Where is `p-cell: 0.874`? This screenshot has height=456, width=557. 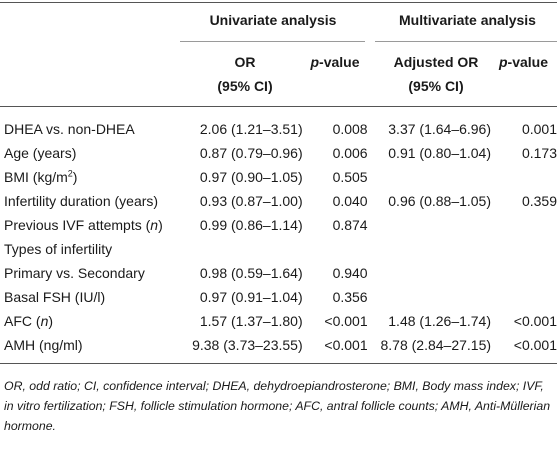 p-cell: 0.874 is located at coordinates (350, 225).